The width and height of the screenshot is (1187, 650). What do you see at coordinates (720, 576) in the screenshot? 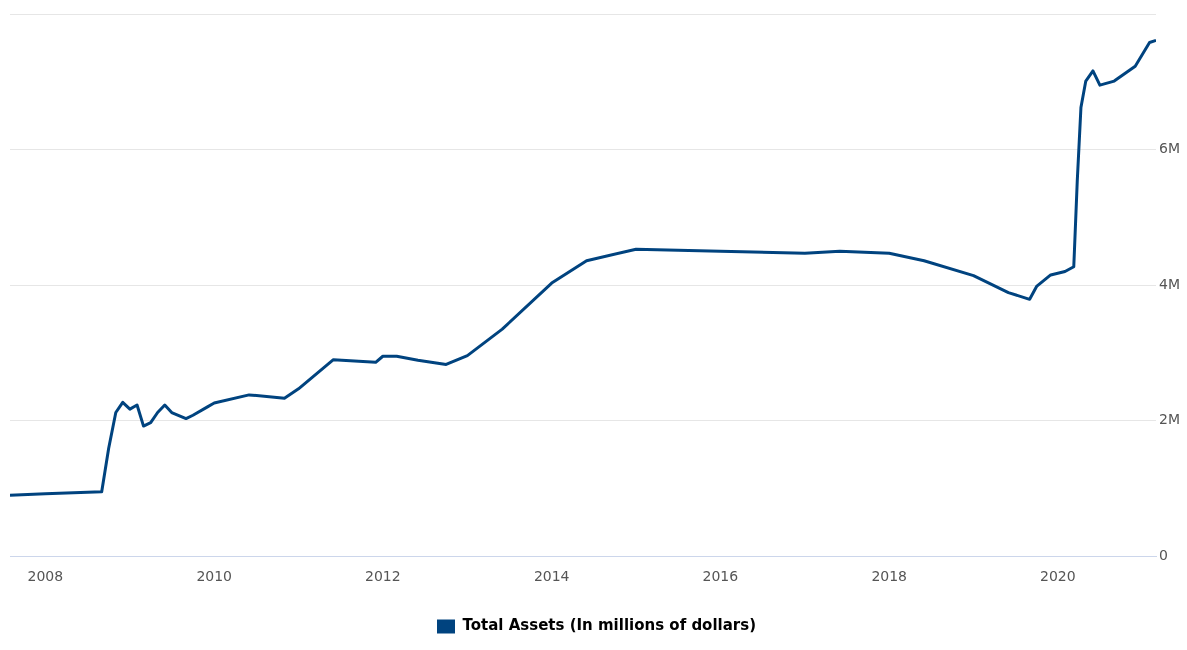
I see `x-tick-label: 2016` at bounding box center [720, 576].